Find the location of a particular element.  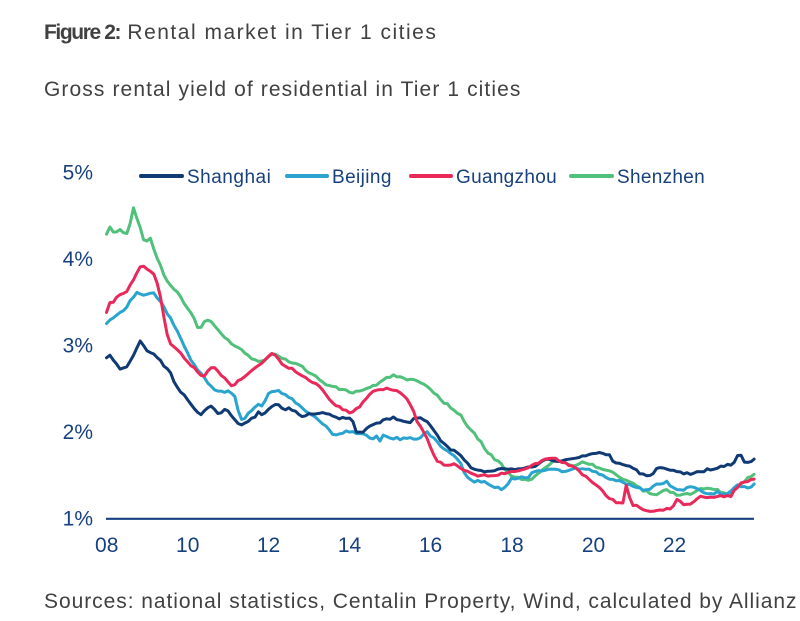

svg-text: 5% is located at coordinates (78, 173).